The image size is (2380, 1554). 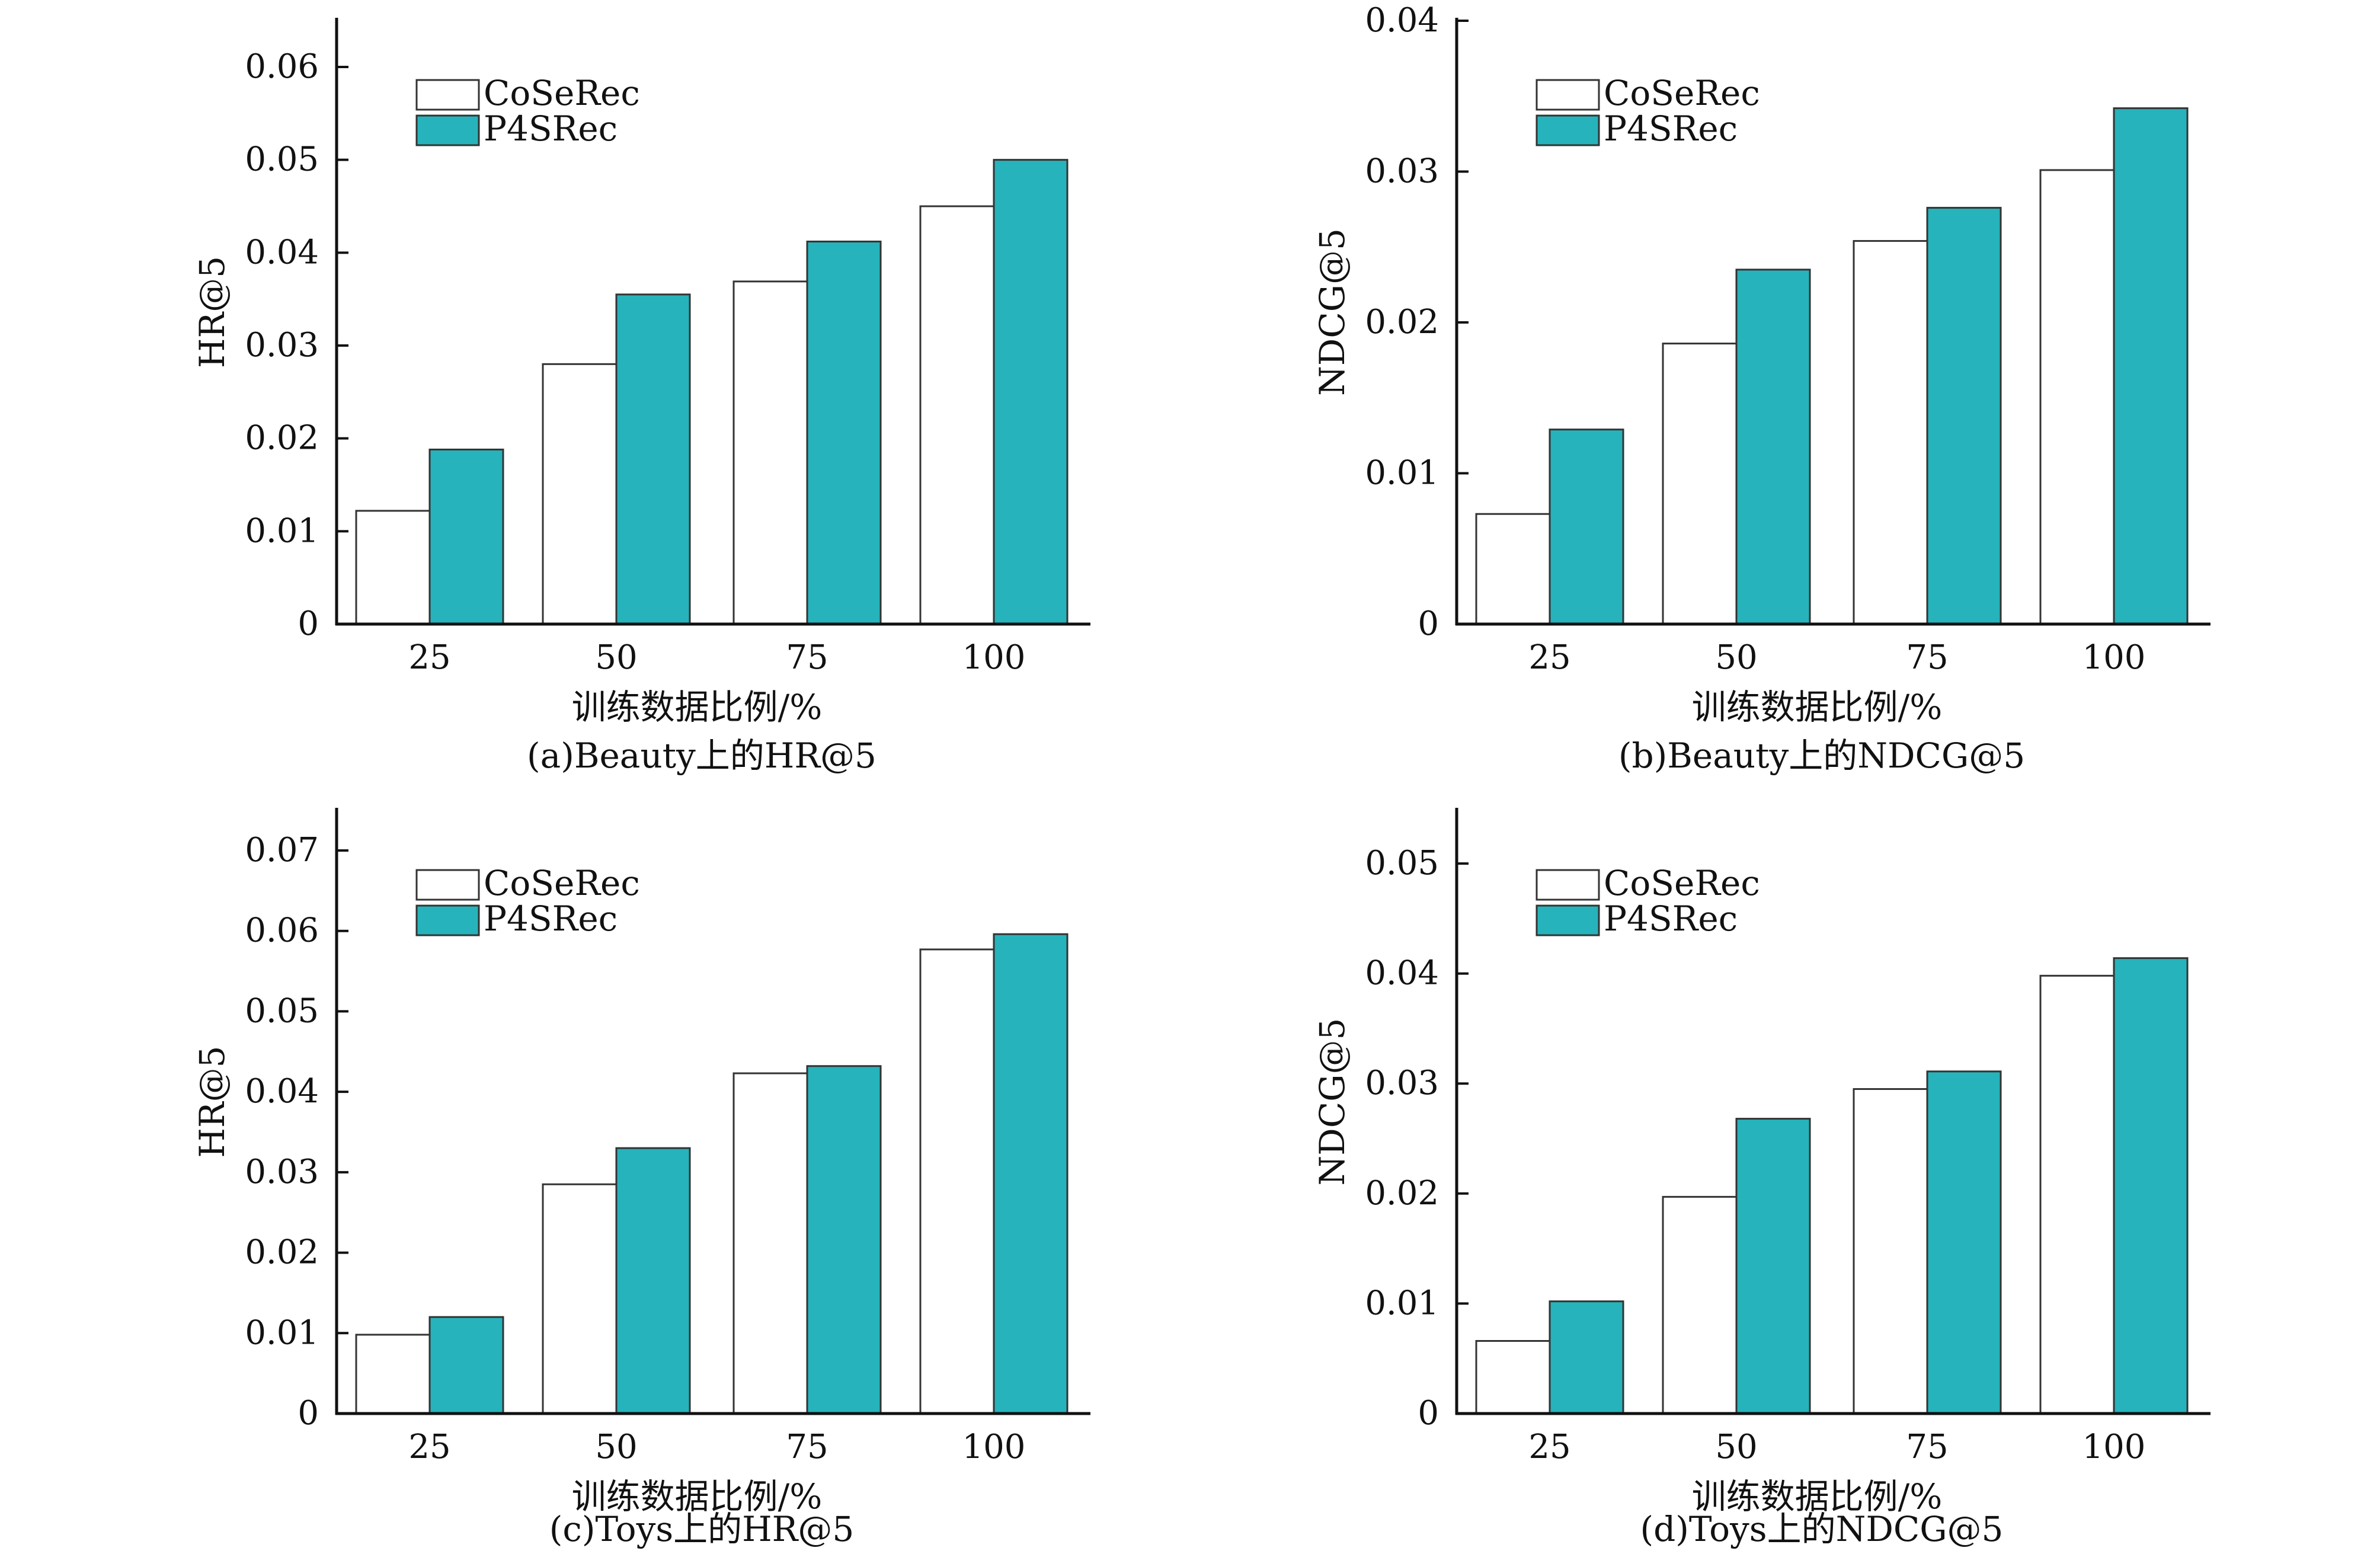 What do you see at coordinates (701, 756) in the screenshot?
I see `chart-caption: (a)Beauty上的HR@5` at bounding box center [701, 756].